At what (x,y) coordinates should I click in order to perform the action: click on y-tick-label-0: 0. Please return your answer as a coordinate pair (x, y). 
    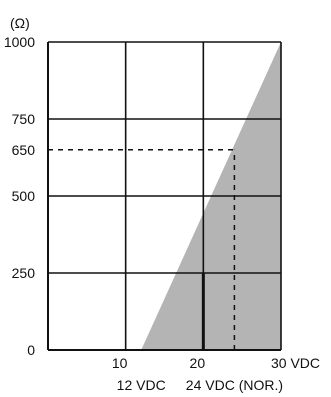
    Looking at the image, I should click on (31, 350).